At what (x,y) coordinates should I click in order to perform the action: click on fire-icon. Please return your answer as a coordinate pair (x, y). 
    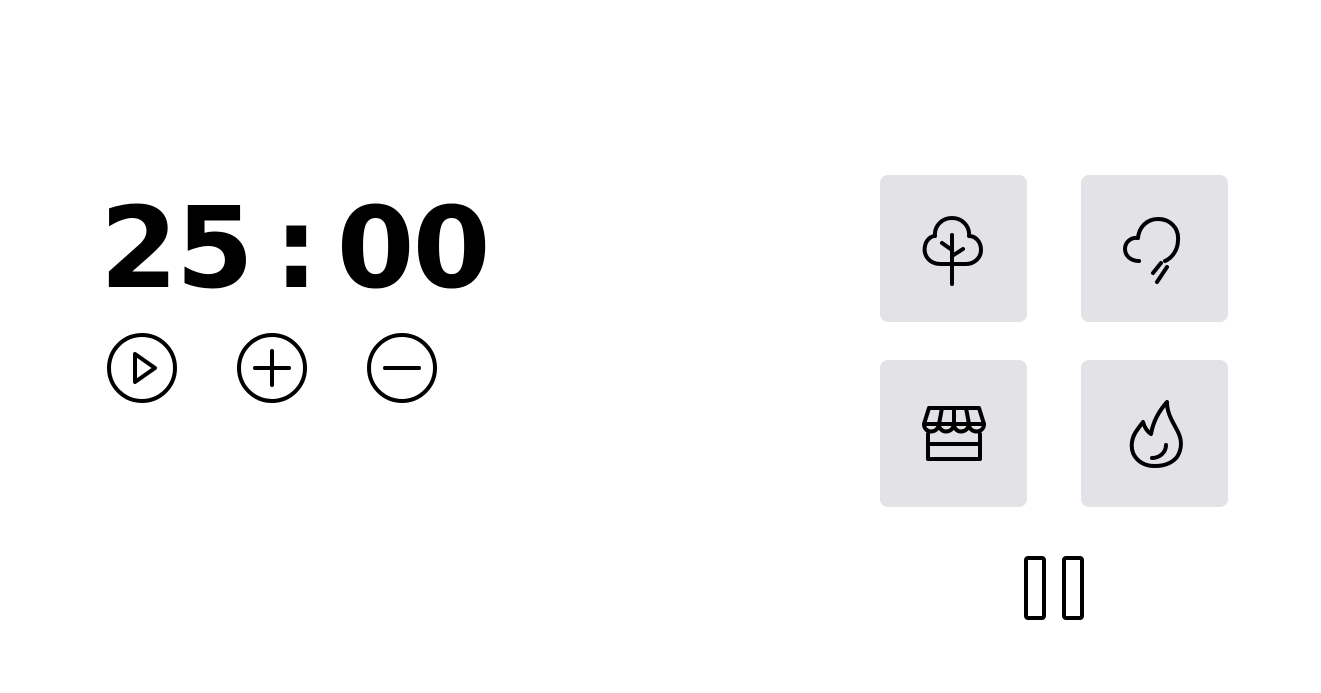
    Looking at the image, I should click on (1156, 433).